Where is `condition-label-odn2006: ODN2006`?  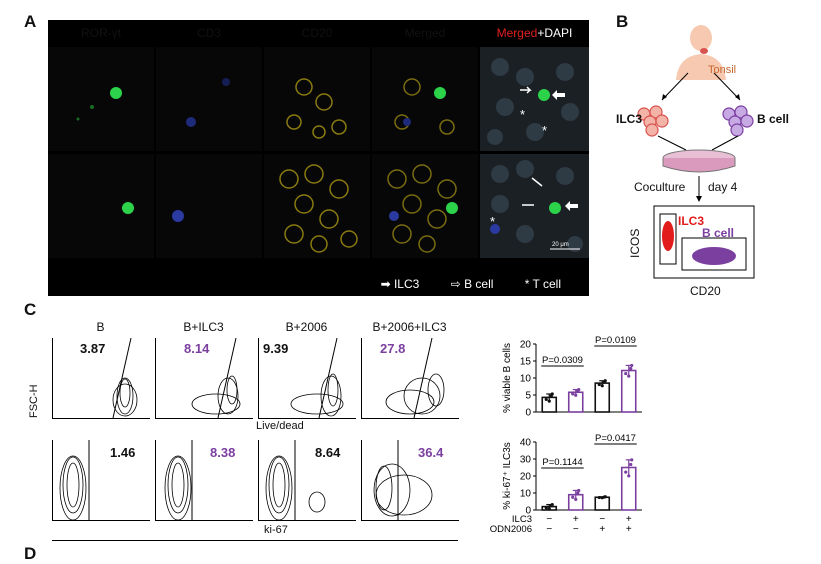
condition-label-odn2006: ODN2006 is located at coordinates (511, 529).